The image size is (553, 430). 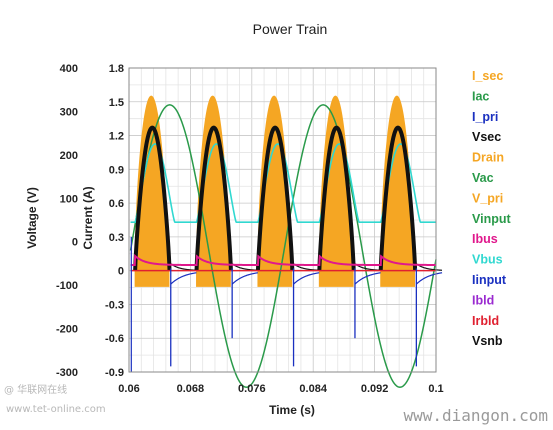 What do you see at coordinates (487, 260) in the screenshot?
I see `legend-entry: Vbus` at bounding box center [487, 260].